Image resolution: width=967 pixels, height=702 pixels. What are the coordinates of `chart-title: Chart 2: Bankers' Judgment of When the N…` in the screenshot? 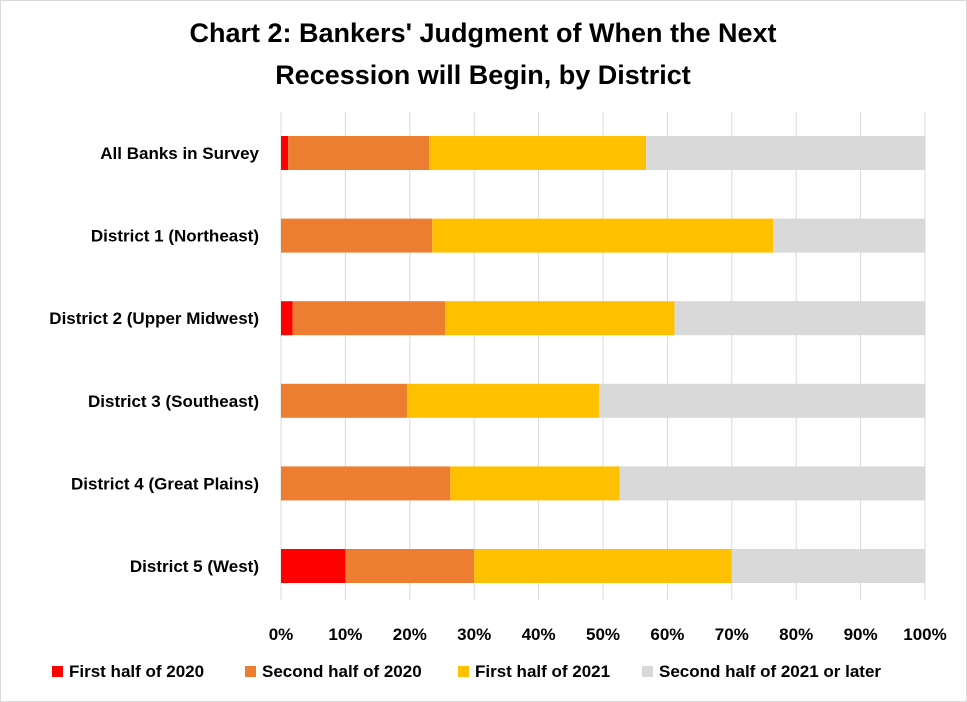 It's located at (483, 54).